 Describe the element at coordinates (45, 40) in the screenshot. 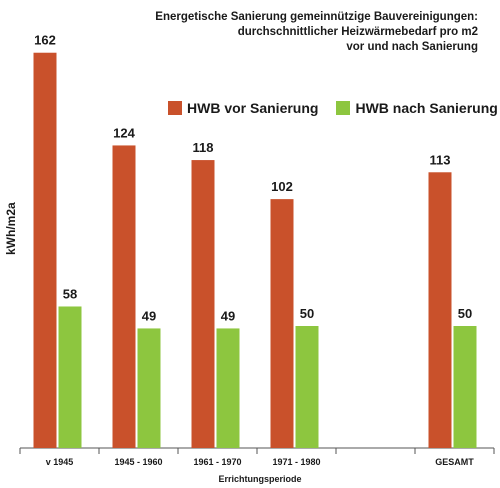

I see `data-label-vor: 162` at that location.